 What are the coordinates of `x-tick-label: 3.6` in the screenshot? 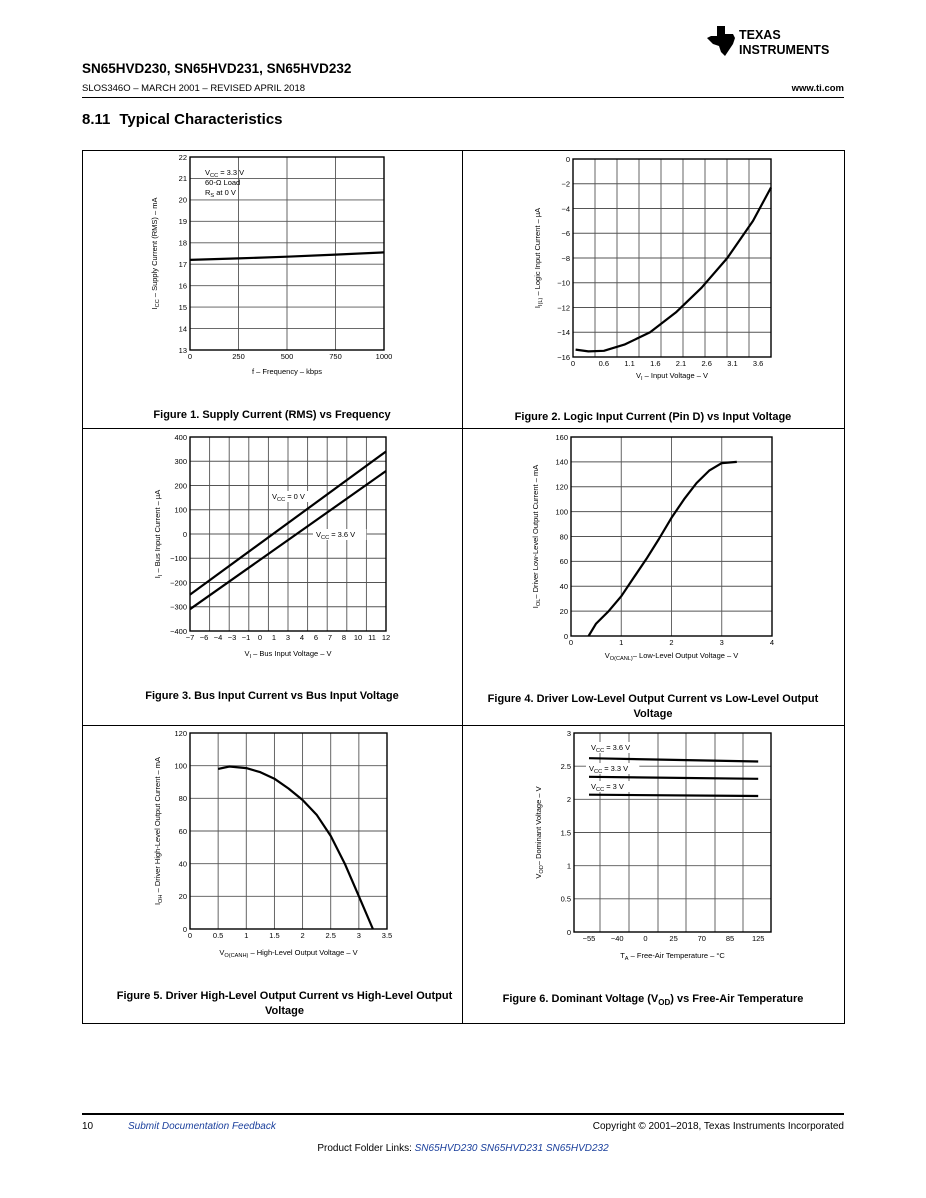 It's located at (758, 363).